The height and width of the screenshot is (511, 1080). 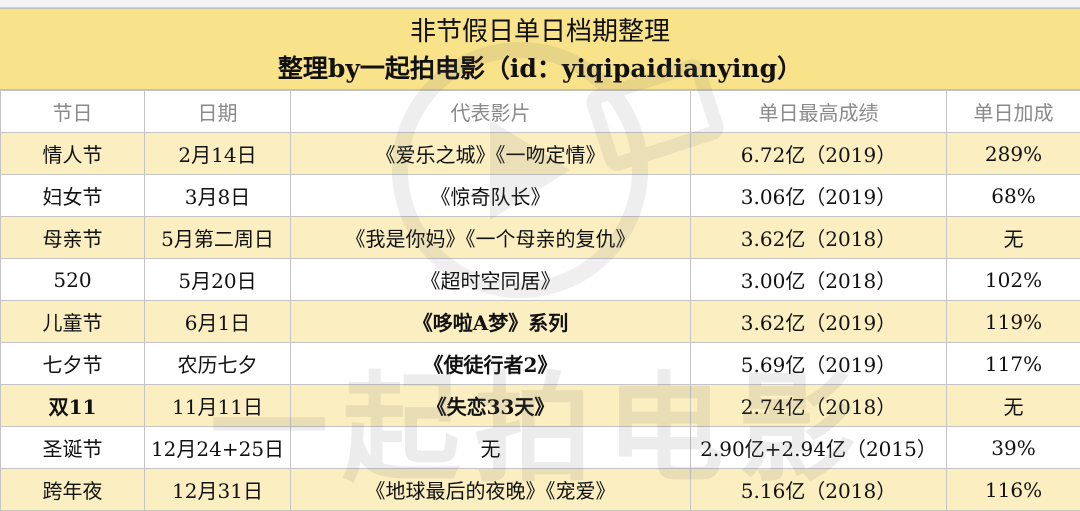 I want to click on cell-festival: 跨年夜, so click(x=73, y=490).